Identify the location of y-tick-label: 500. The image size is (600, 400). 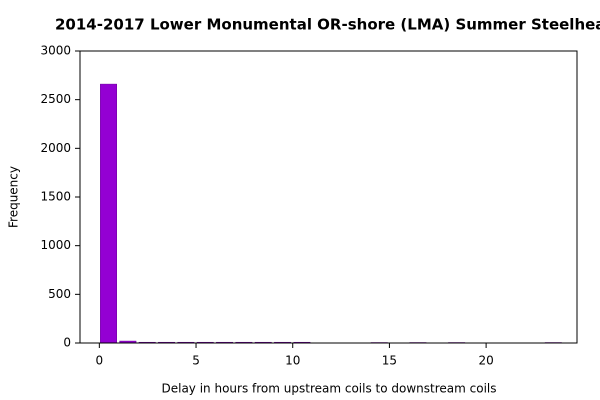
(59, 294).